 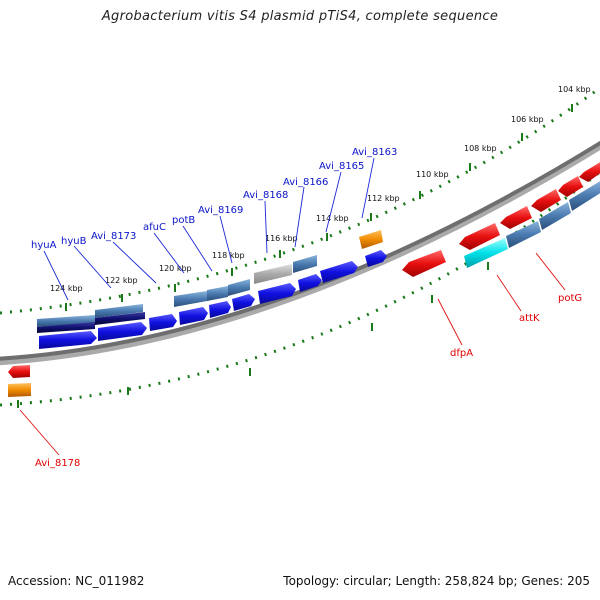 I want to click on accession-text: Accession: NC_011982, so click(x=76, y=581).